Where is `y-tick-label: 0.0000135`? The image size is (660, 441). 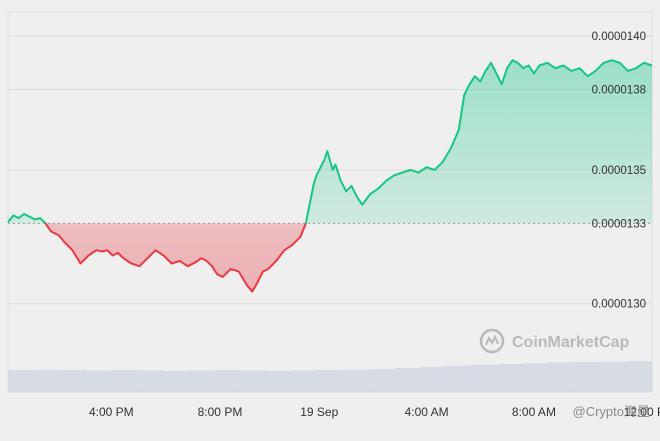
y-tick-label: 0.0000135 is located at coordinates (619, 171).